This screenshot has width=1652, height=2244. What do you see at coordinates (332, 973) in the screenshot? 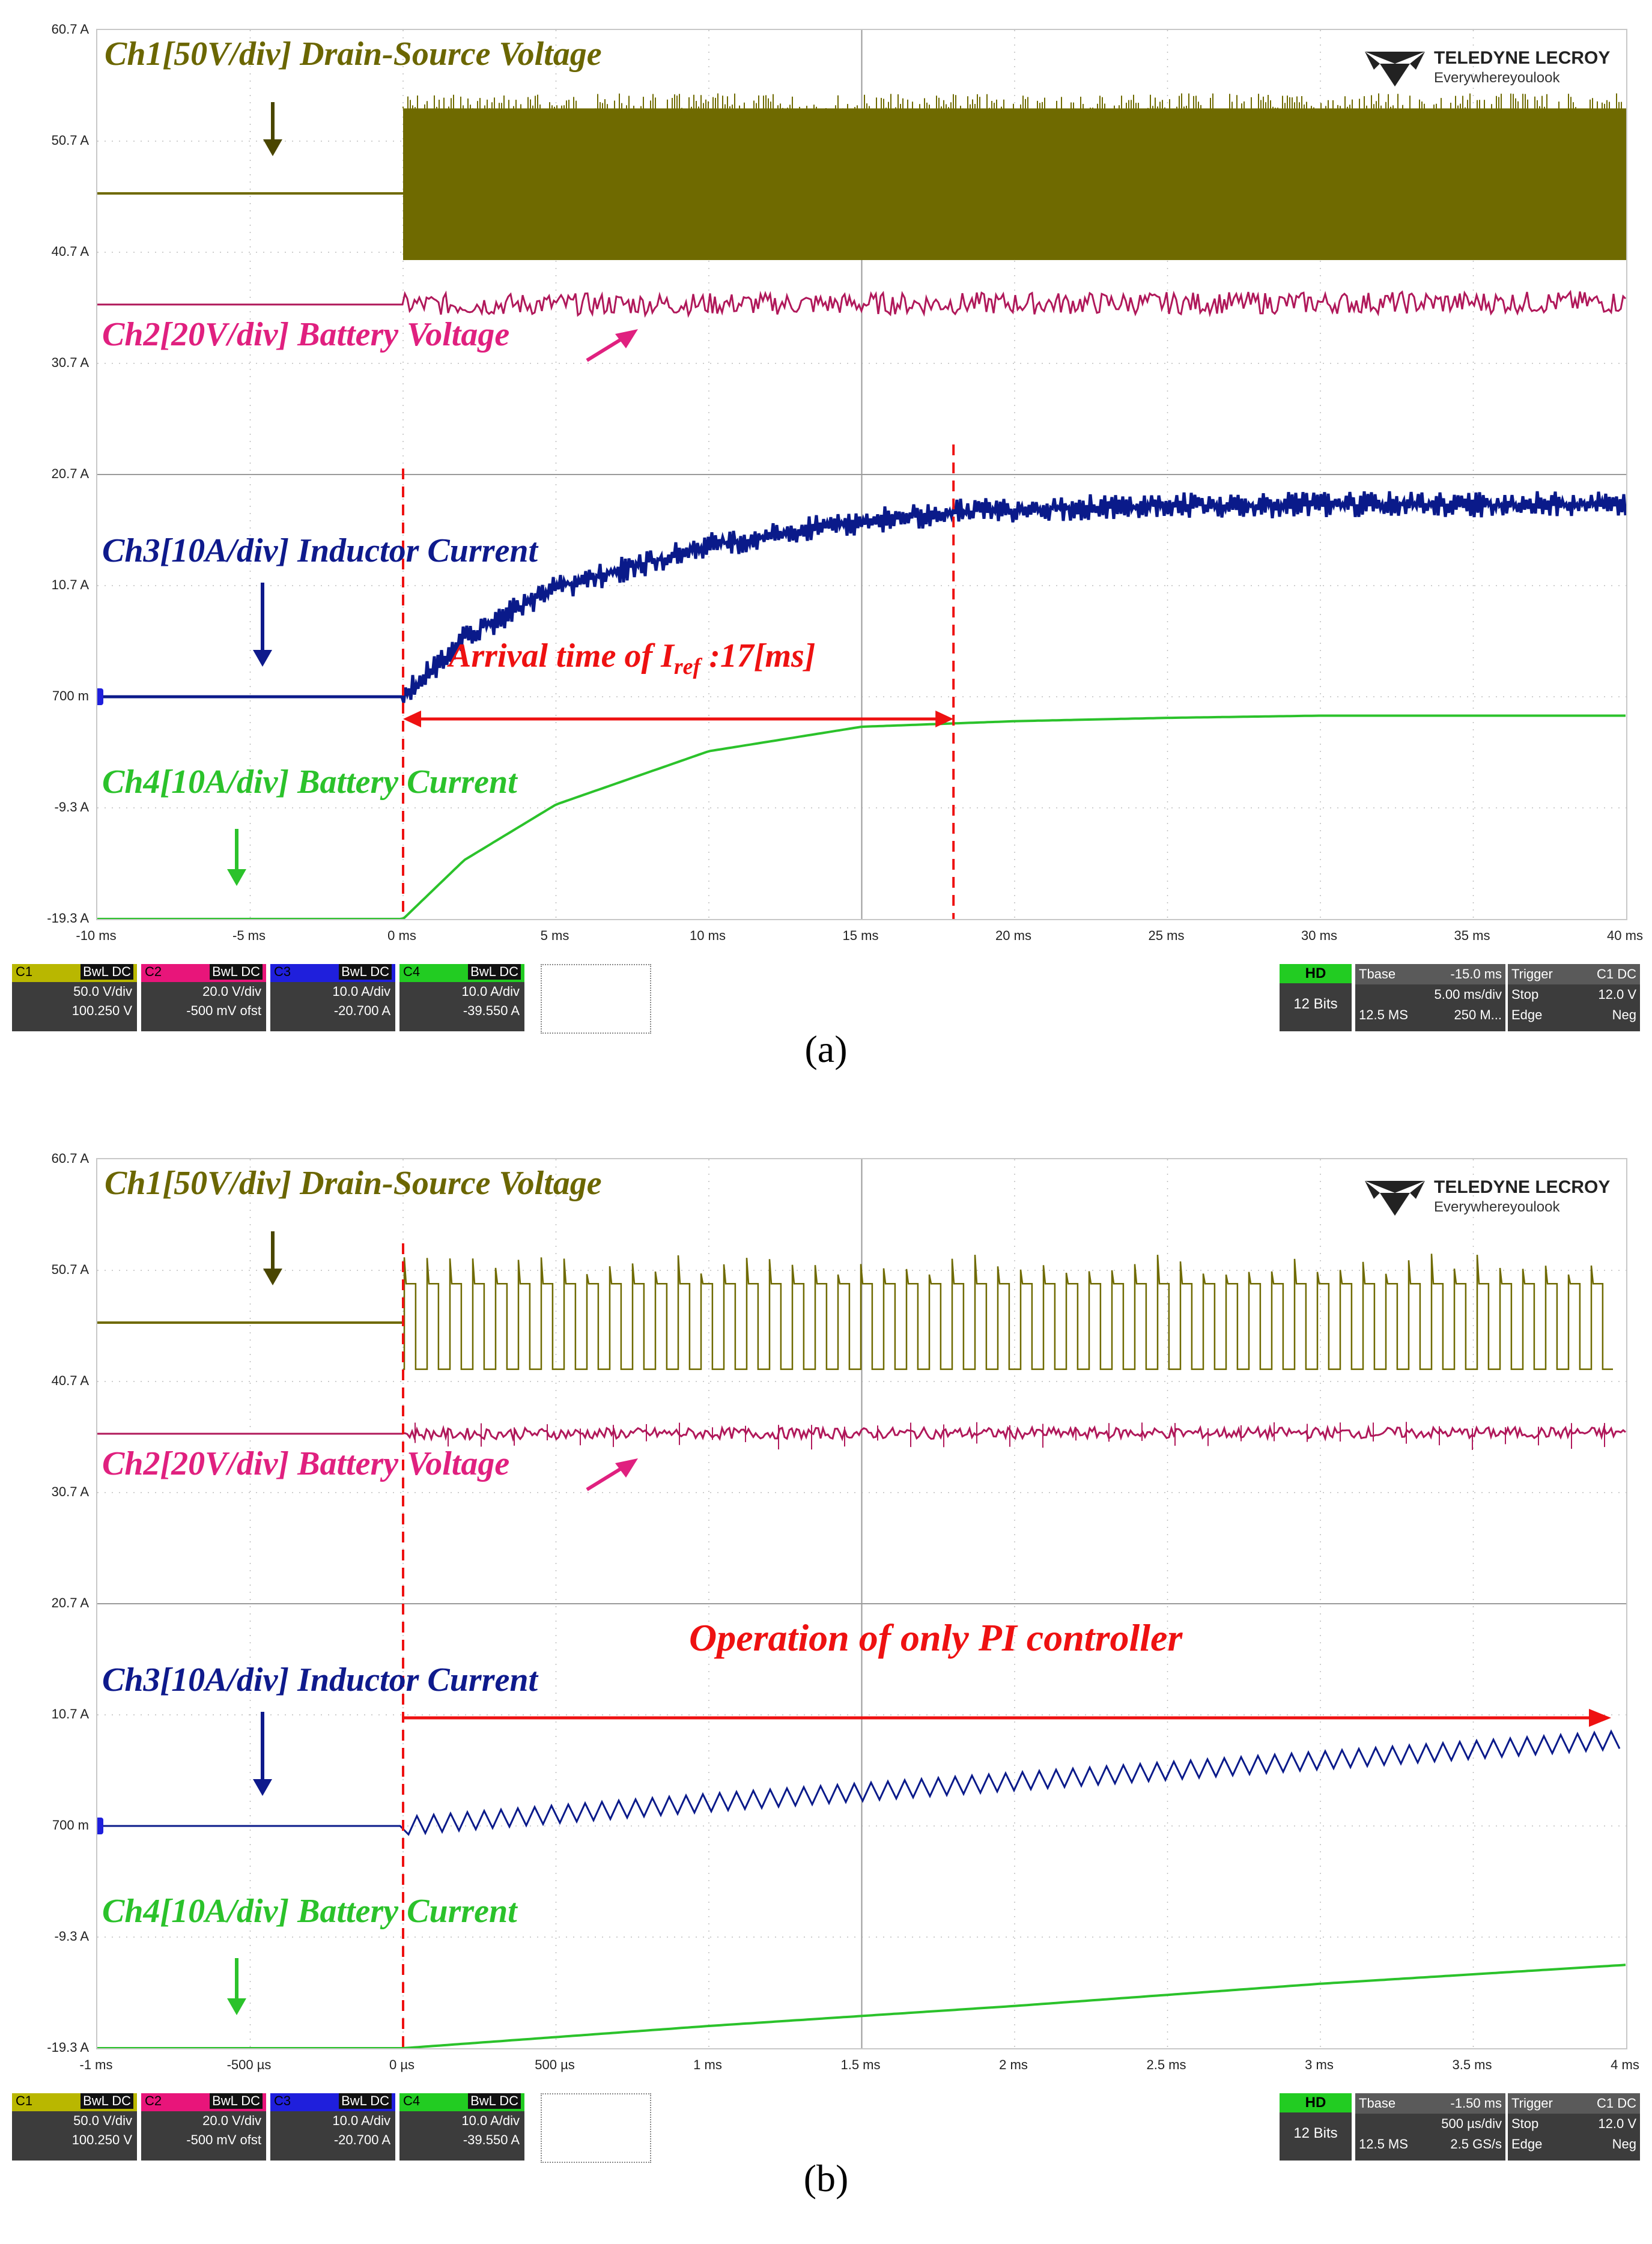
I see `channel-header: C3 BwL DC` at bounding box center [332, 973].